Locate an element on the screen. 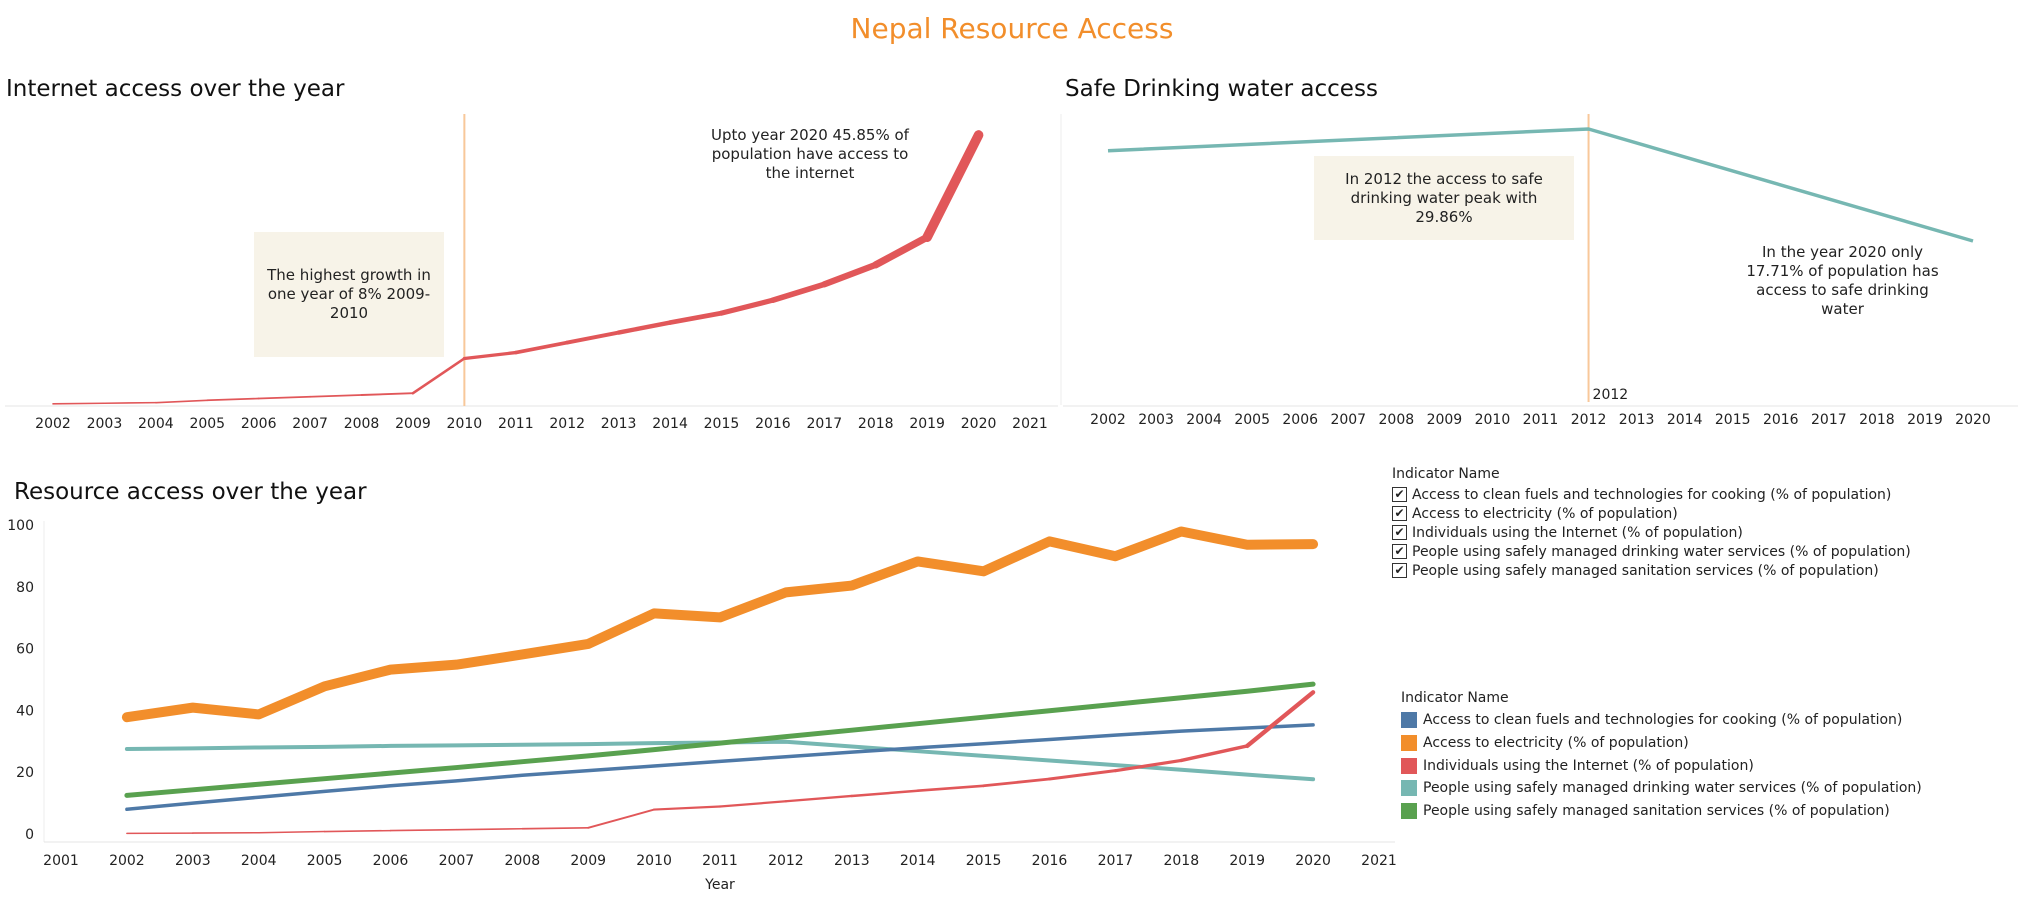 This screenshot has width=2024, height=899. x-tick-label: 2010 is located at coordinates (465, 424).